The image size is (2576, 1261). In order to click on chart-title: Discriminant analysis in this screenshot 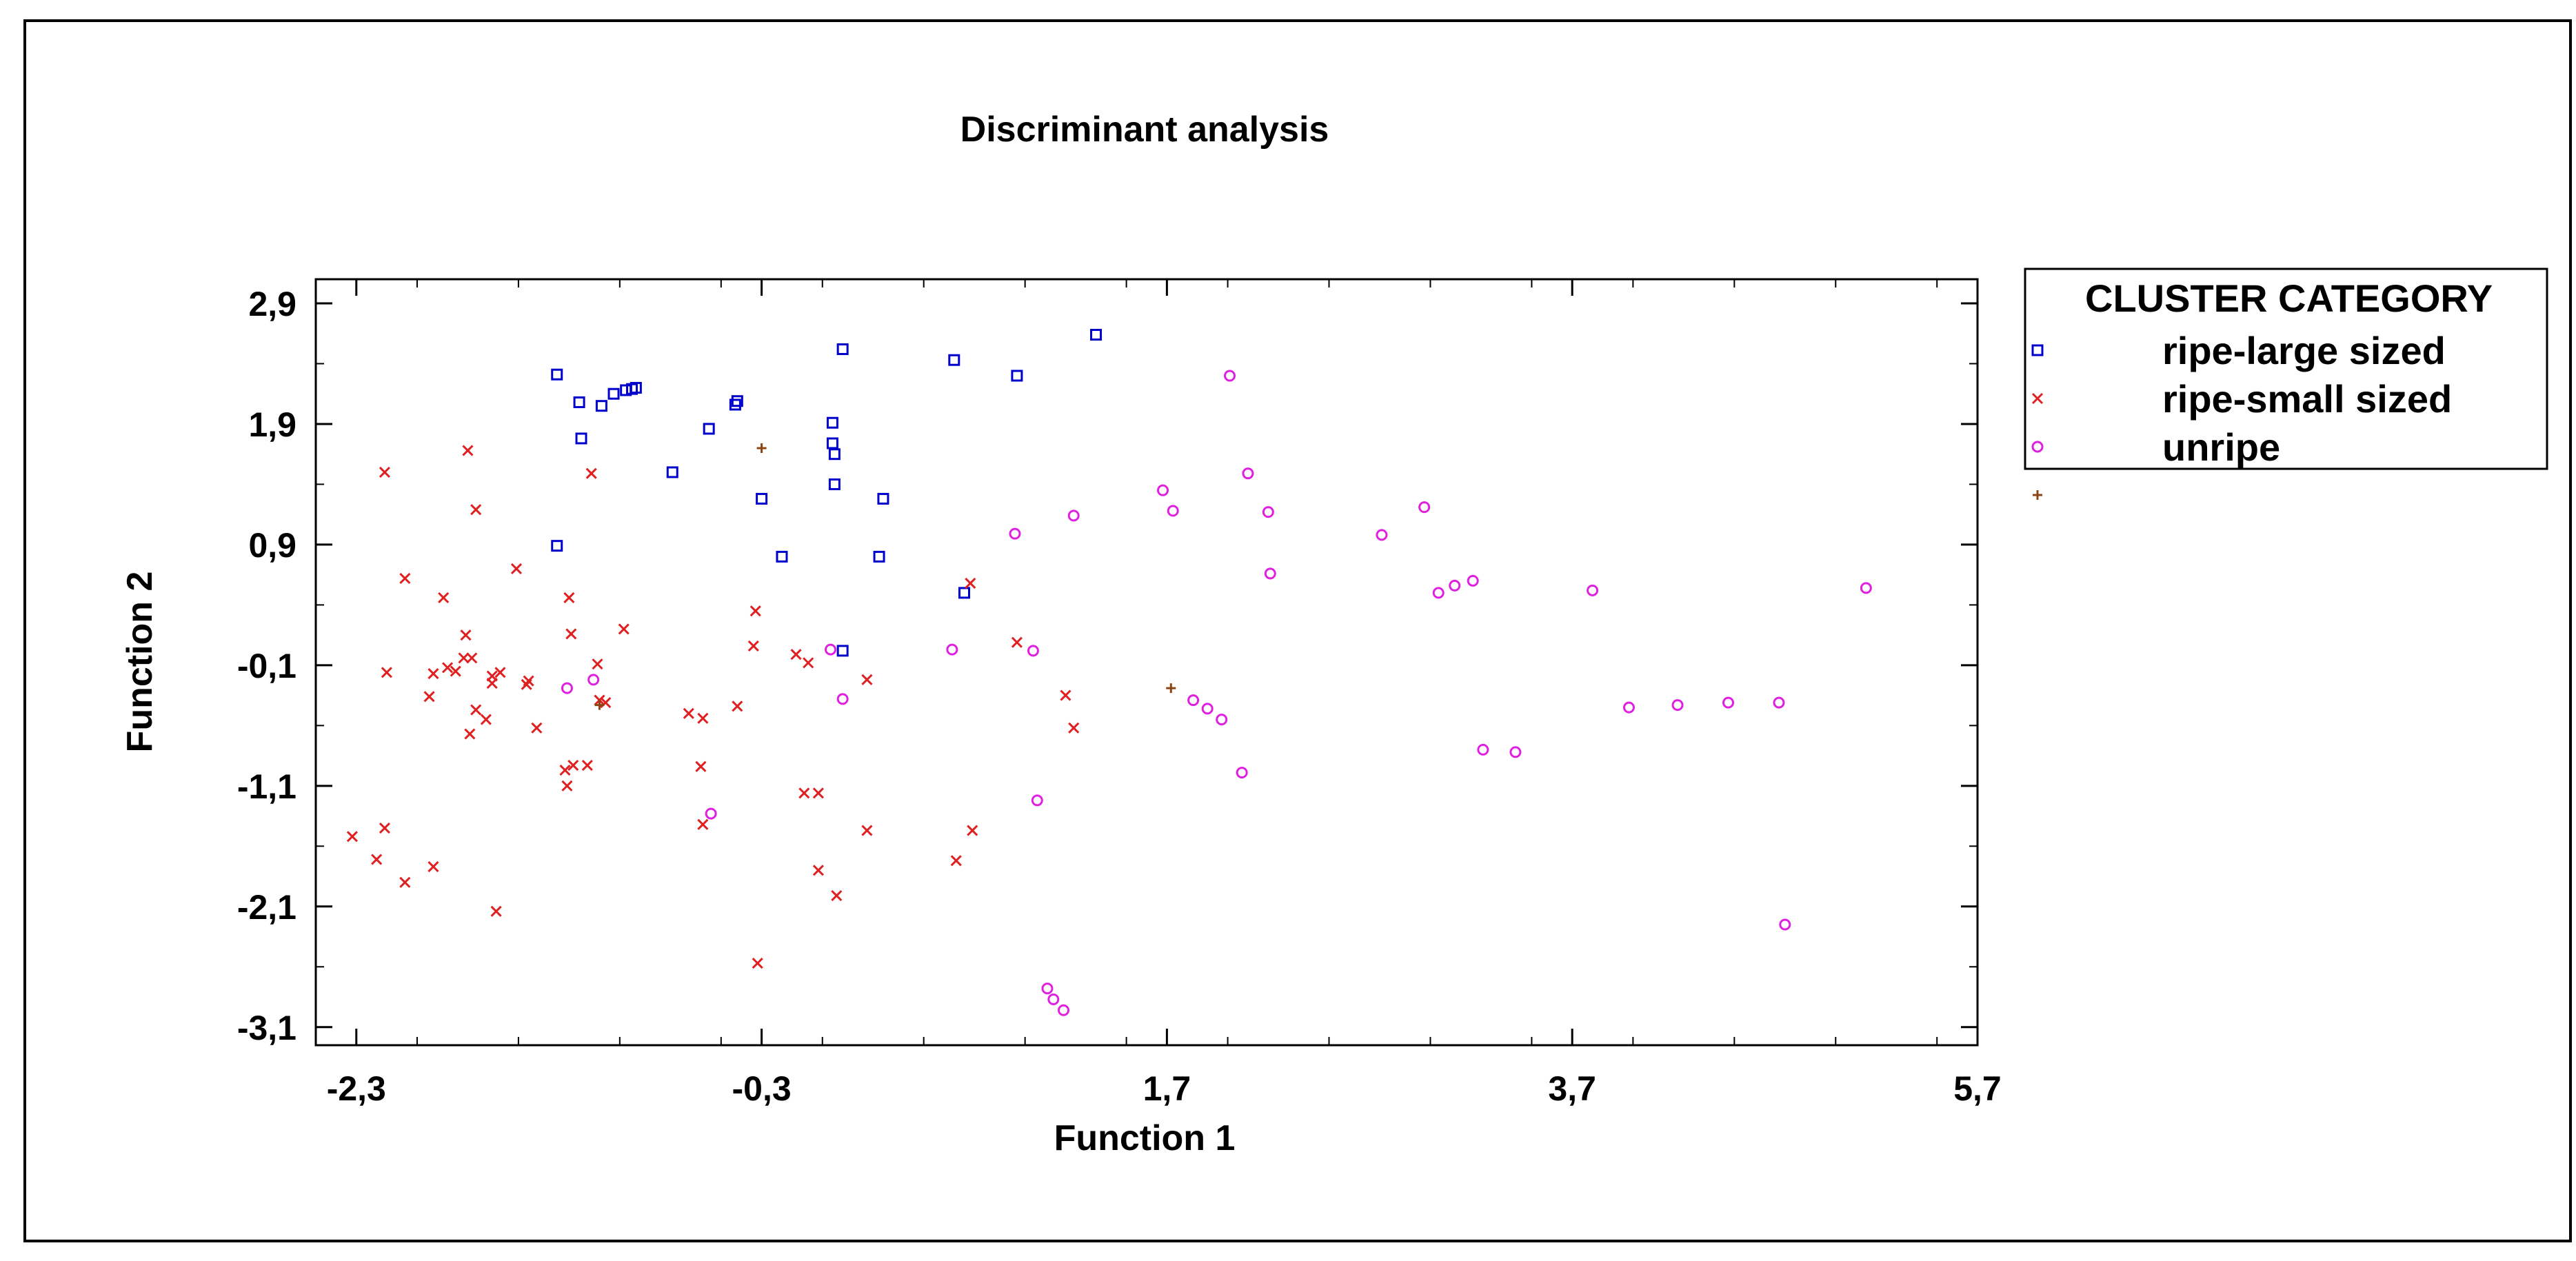, I will do `click(1144, 130)`.